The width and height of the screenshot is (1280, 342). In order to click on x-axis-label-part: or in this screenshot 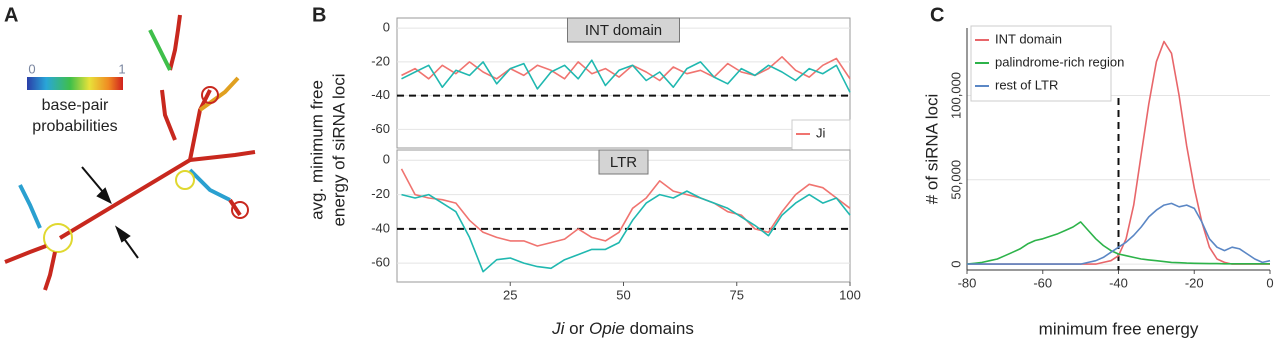, I will do `click(576, 328)`.